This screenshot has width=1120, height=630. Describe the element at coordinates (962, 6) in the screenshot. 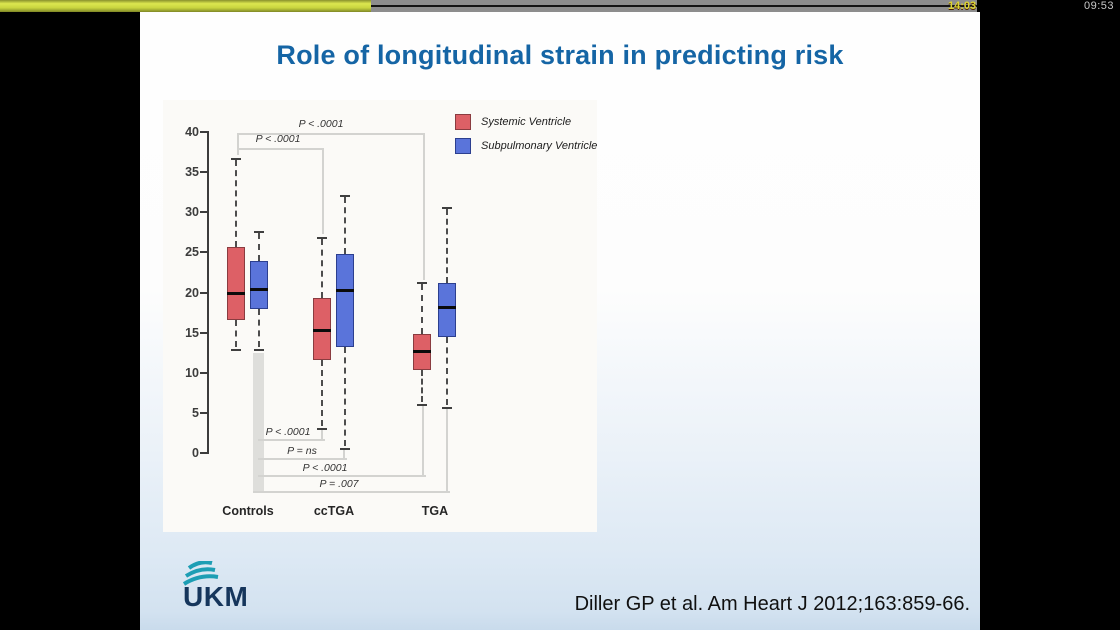

I see `overlay-timestamp: 14:03` at that location.